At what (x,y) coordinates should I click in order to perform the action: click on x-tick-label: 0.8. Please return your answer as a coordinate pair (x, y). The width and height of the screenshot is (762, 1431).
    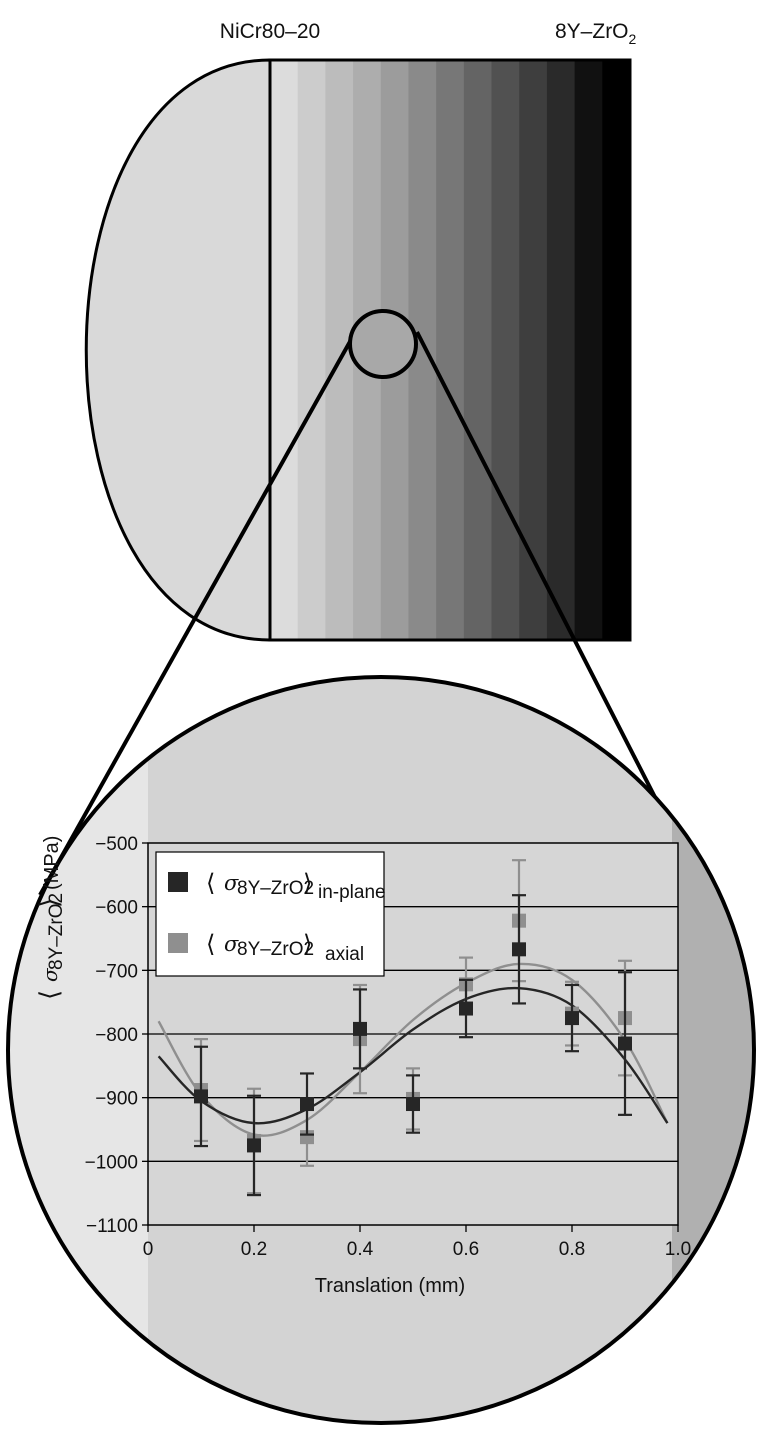
    Looking at the image, I should click on (572, 1249).